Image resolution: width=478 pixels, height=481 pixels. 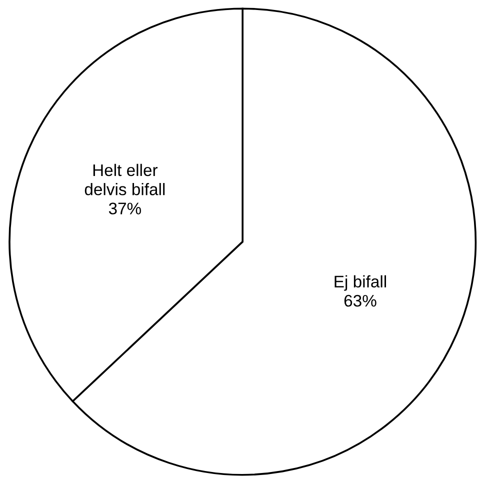 I want to click on slice-label: Ej bifall, so click(x=360, y=283).